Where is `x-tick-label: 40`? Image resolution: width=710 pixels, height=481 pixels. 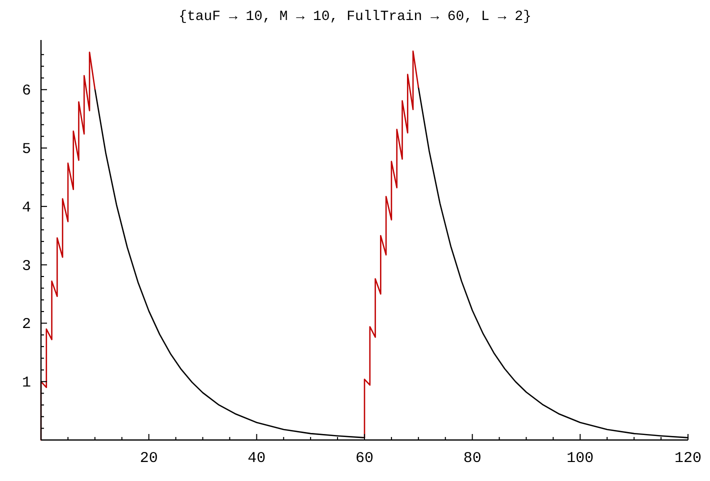
x-tick-label: 40 is located at coordinates (257, 458).